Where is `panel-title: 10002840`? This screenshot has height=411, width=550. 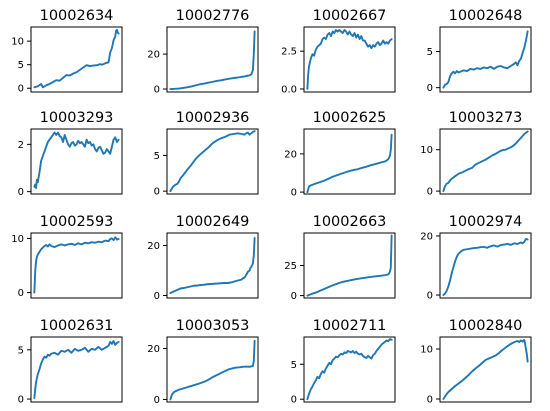
panel-title: 10002840 is located at coordinates (486, 326).